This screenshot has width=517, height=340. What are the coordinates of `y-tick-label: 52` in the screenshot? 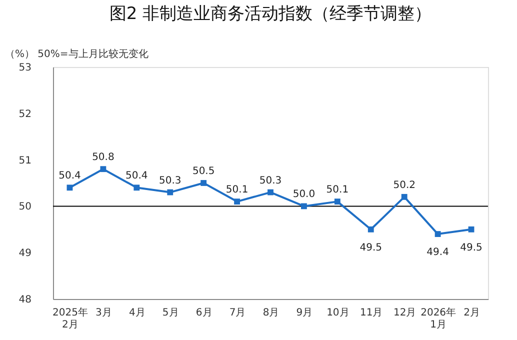 It's located at (25, 114).